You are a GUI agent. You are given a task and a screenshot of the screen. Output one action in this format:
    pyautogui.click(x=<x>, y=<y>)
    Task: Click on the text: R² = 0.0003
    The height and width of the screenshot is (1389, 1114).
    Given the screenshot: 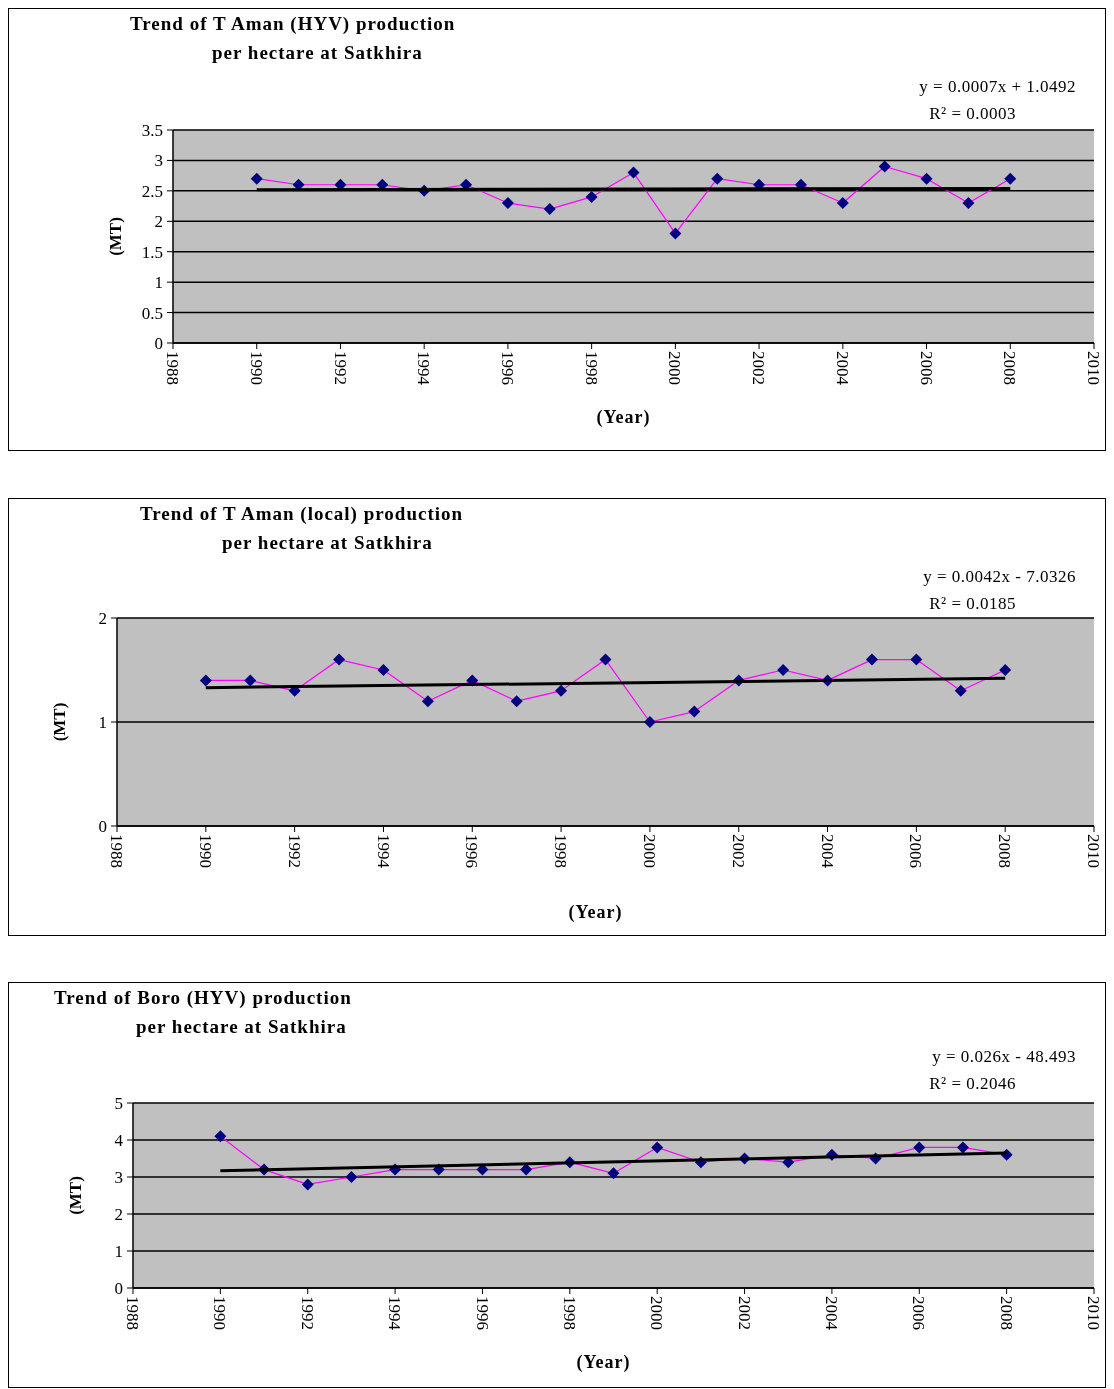 What is the action you would take?
    pyautogui.click(x=972, y=113)
    